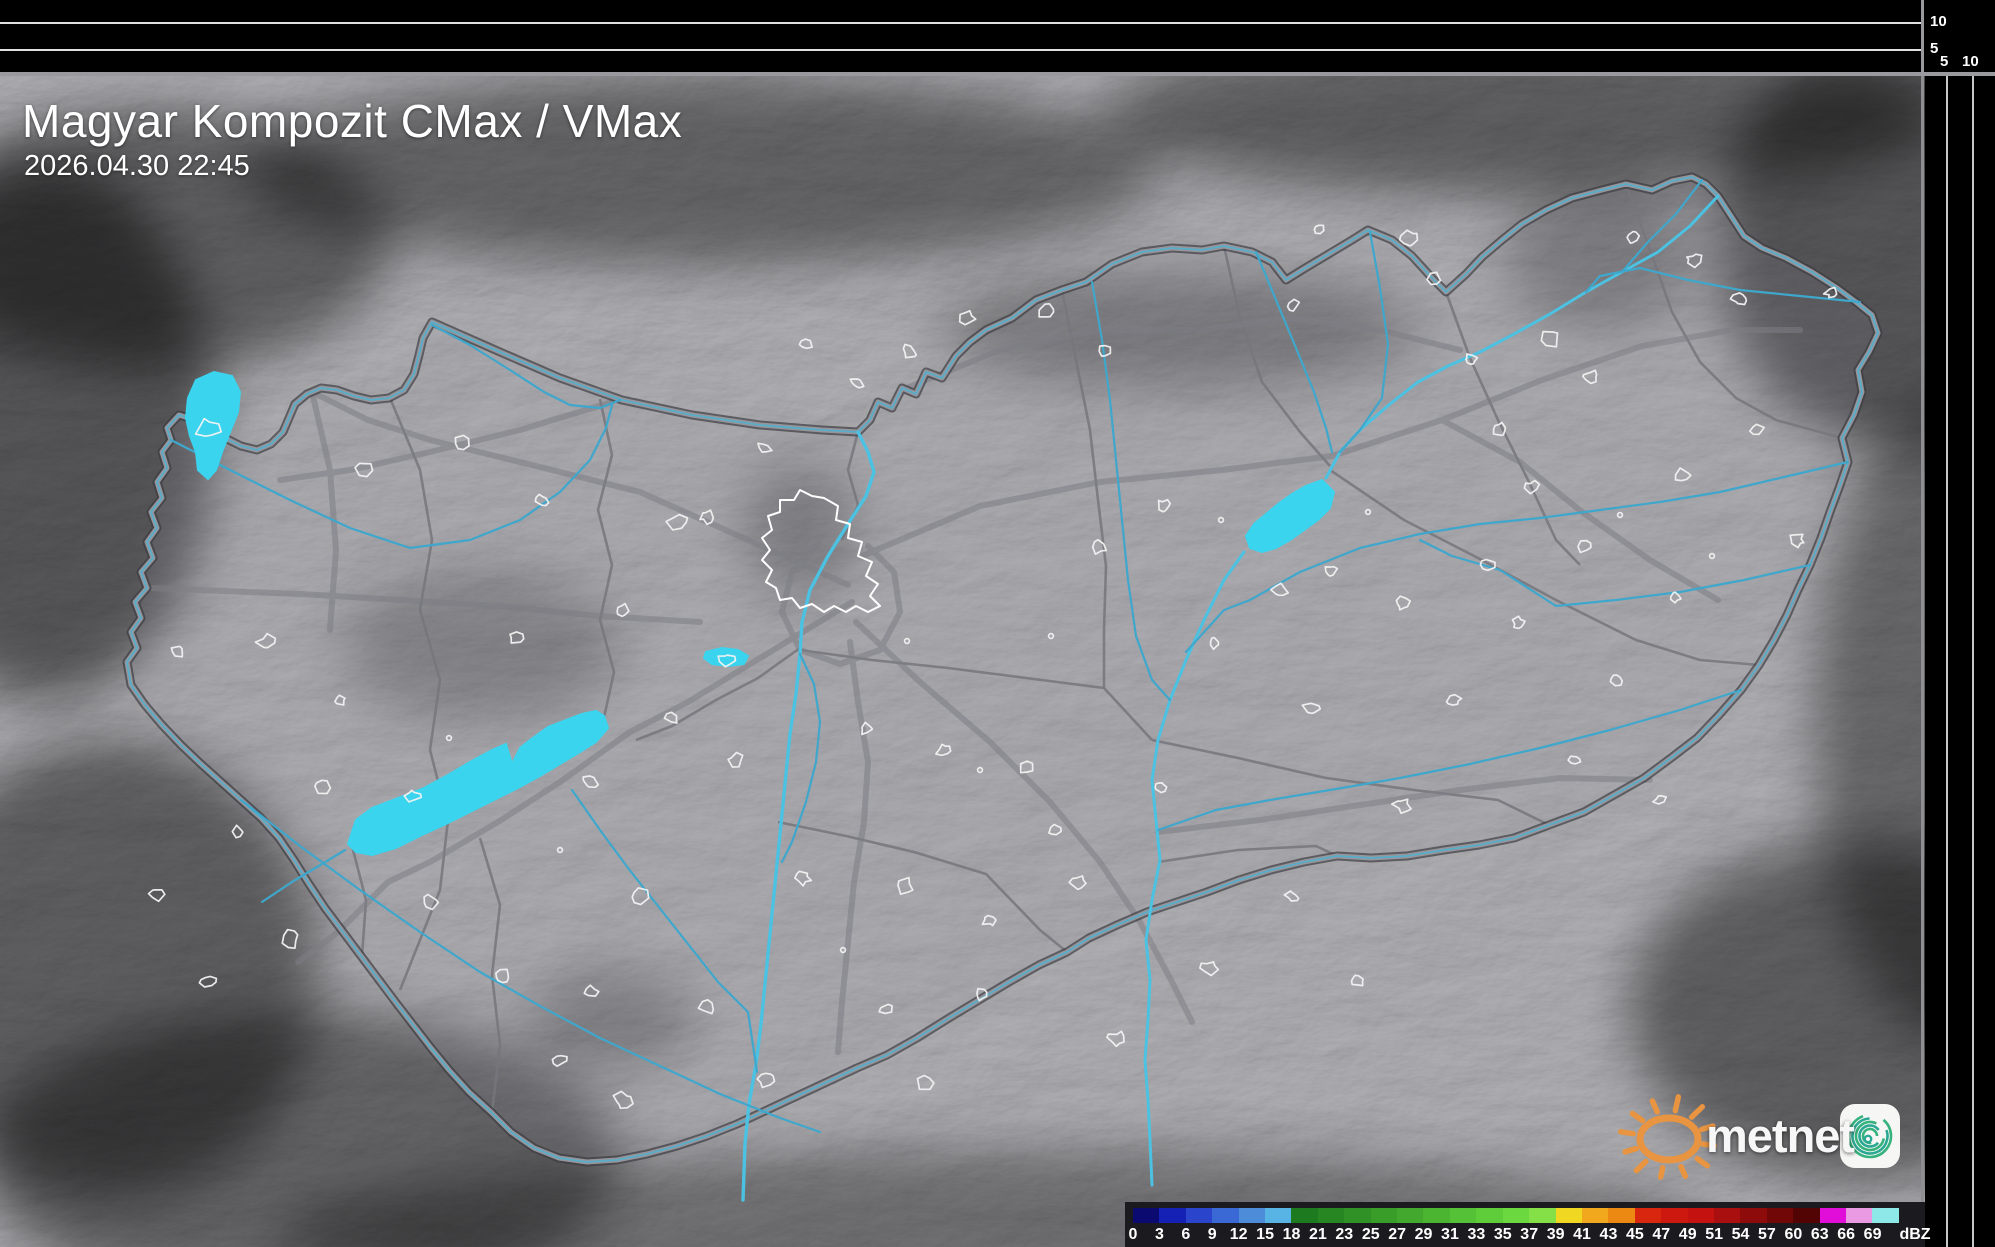  What do you see at coordinates (352, 121) in the screenshot?
I see `page-title: Magyar Kompozit CMax / VMax` at bounding box center [352, 121].